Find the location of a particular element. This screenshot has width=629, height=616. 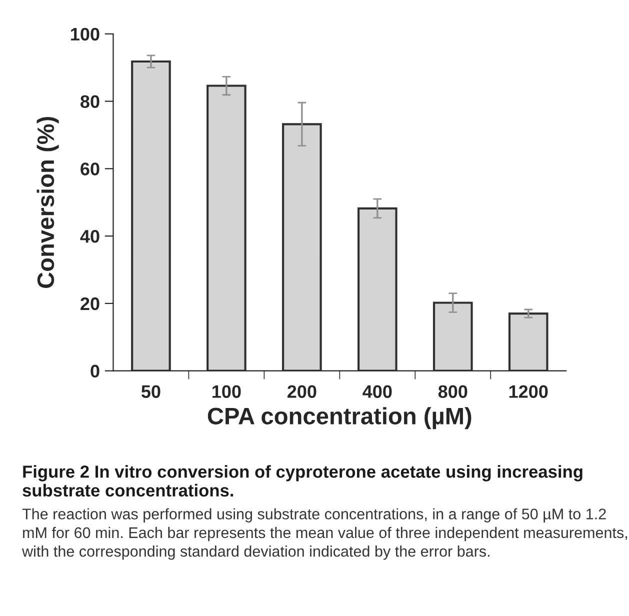

x-tick-label: 800 is located at coordinates (453, 391).